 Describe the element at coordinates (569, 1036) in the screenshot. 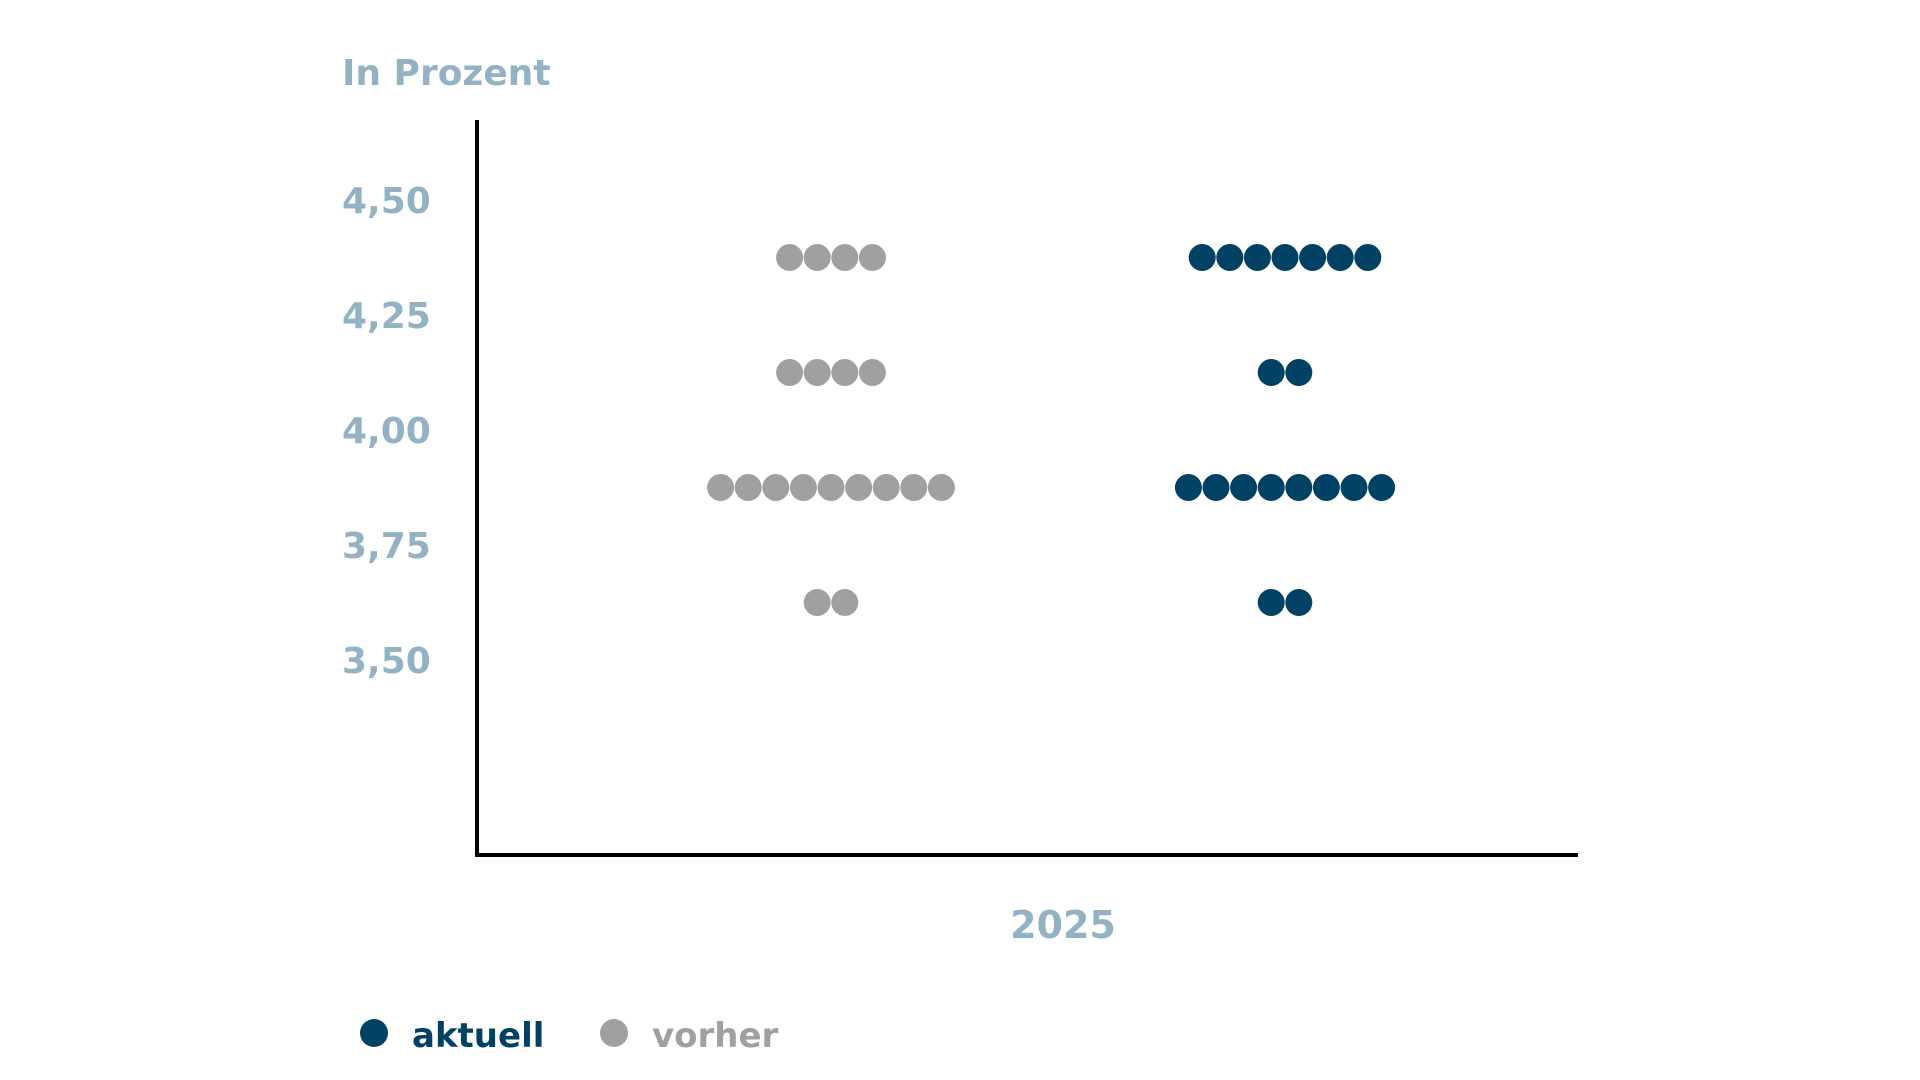

I see `legend: aktuell vorher` at that location.